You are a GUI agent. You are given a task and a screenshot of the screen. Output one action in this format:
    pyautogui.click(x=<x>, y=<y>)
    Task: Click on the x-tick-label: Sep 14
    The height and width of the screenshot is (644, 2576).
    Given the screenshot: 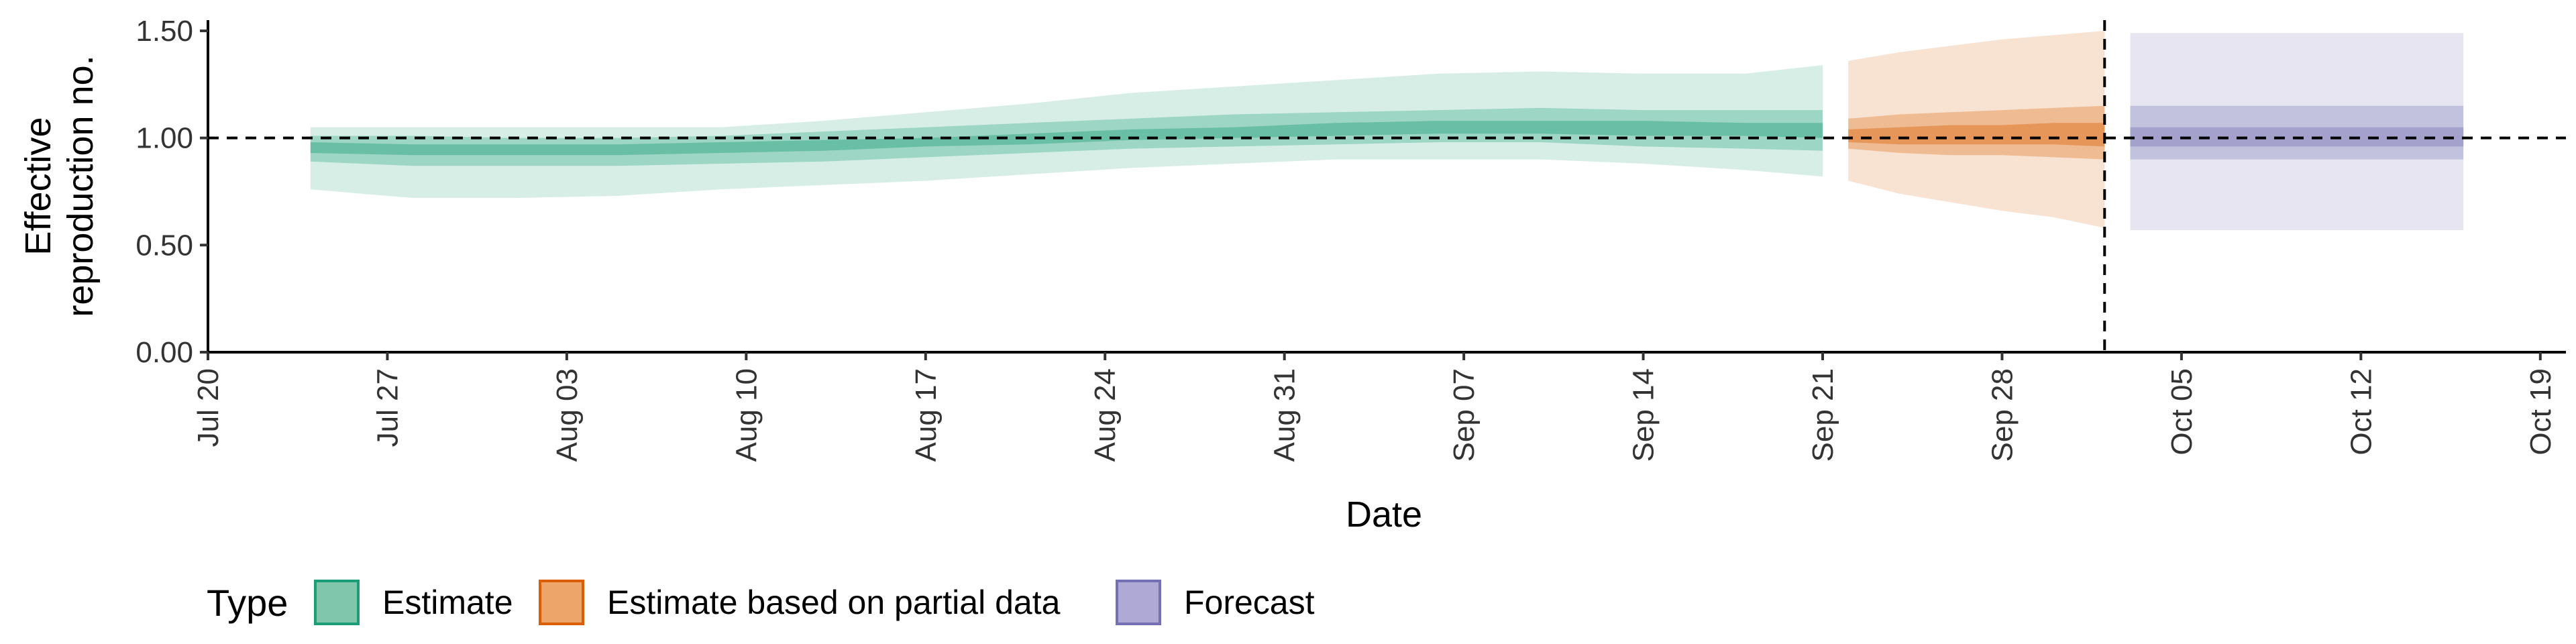 What is the action you would take?
    pyautogui.click(x=1643, y=415)
    